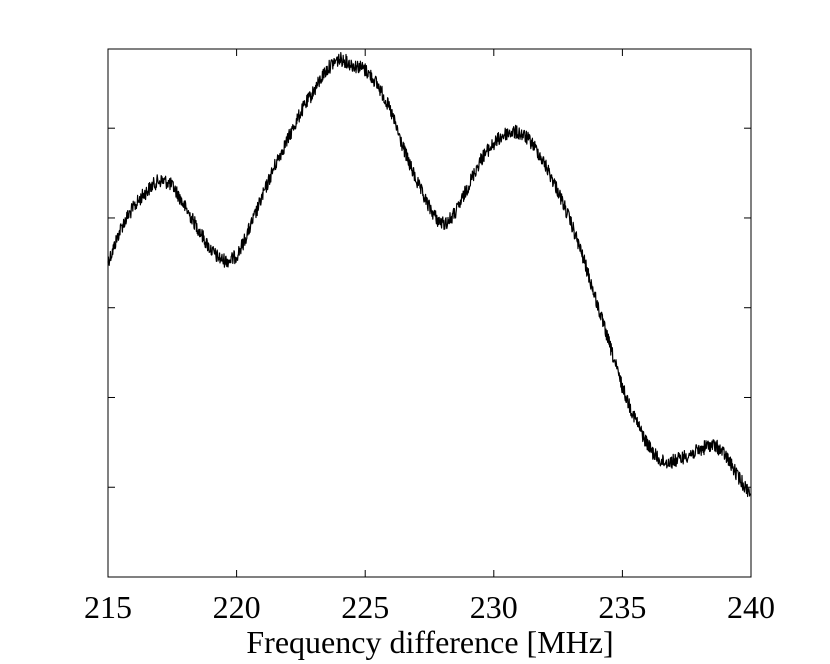 Image resolution: width=830 pixels, height=664 pixels. I want to click on labels: Frequency difference [MHz], so click(429, 642).